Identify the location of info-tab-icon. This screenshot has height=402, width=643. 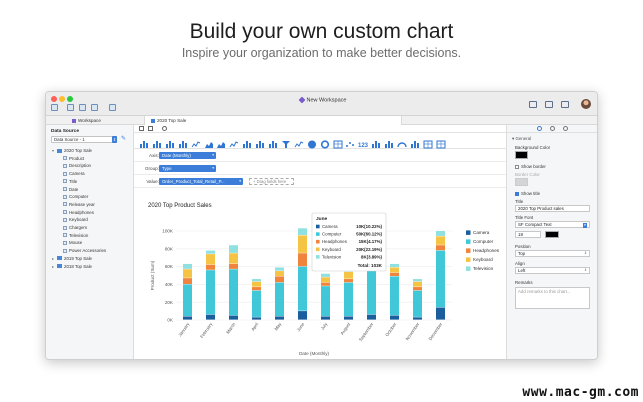
(565, 128).